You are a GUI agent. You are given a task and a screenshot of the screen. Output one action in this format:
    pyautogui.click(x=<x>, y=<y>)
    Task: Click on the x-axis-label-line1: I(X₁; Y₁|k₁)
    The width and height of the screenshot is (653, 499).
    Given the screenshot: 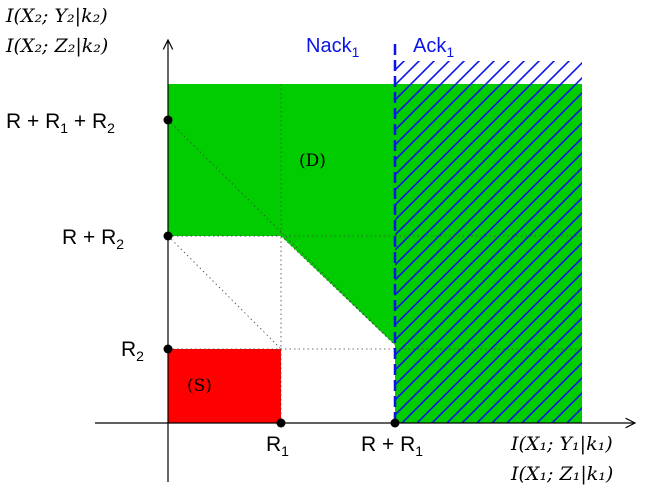 What is the action you would take?
    pyautogui.click(x=561, y=444)
    